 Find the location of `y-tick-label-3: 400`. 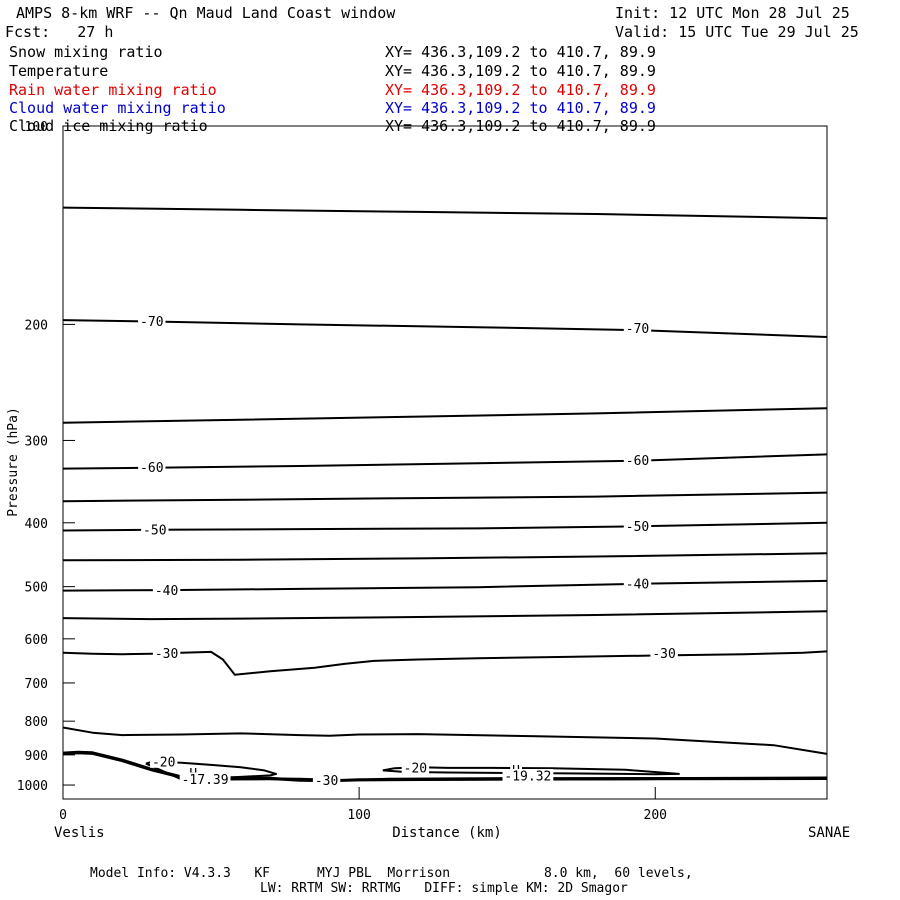

y-tick-label-3: 400 is located at coordinates (36, 524).